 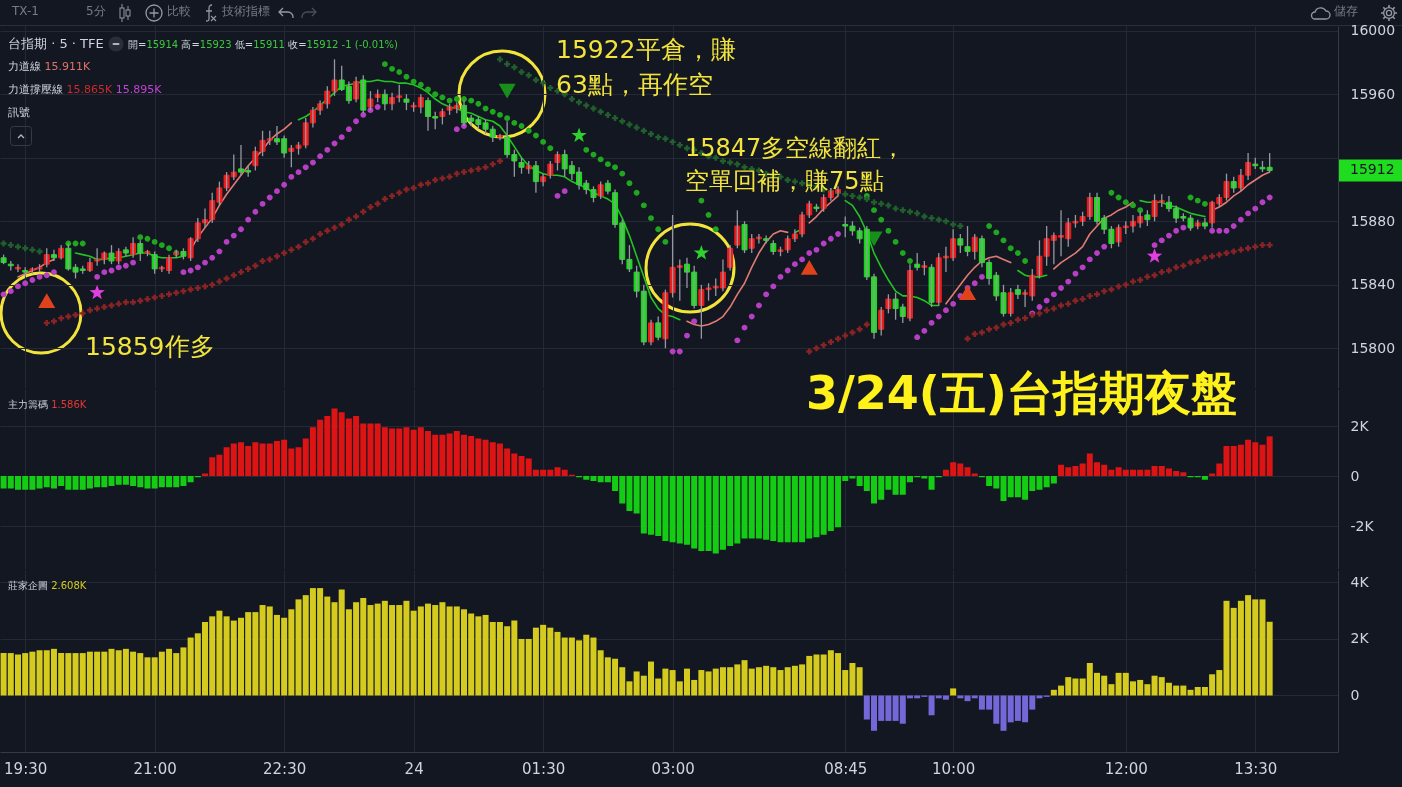 What do you see at coordinates (1373, 347) in the screenshot?
I see `y-tick-label: 15800` at bounding box center [1373, 347].